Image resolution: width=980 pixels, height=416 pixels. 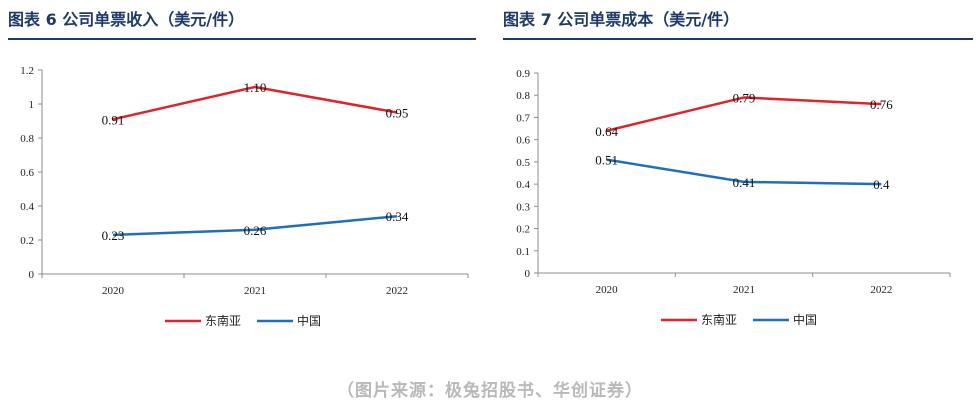 What do you see at coordinates (126, 19) in the screenshot?
I see `chart-title: 图表 6 公司单票收入（美元/件）` at bounding box center [126, 19].